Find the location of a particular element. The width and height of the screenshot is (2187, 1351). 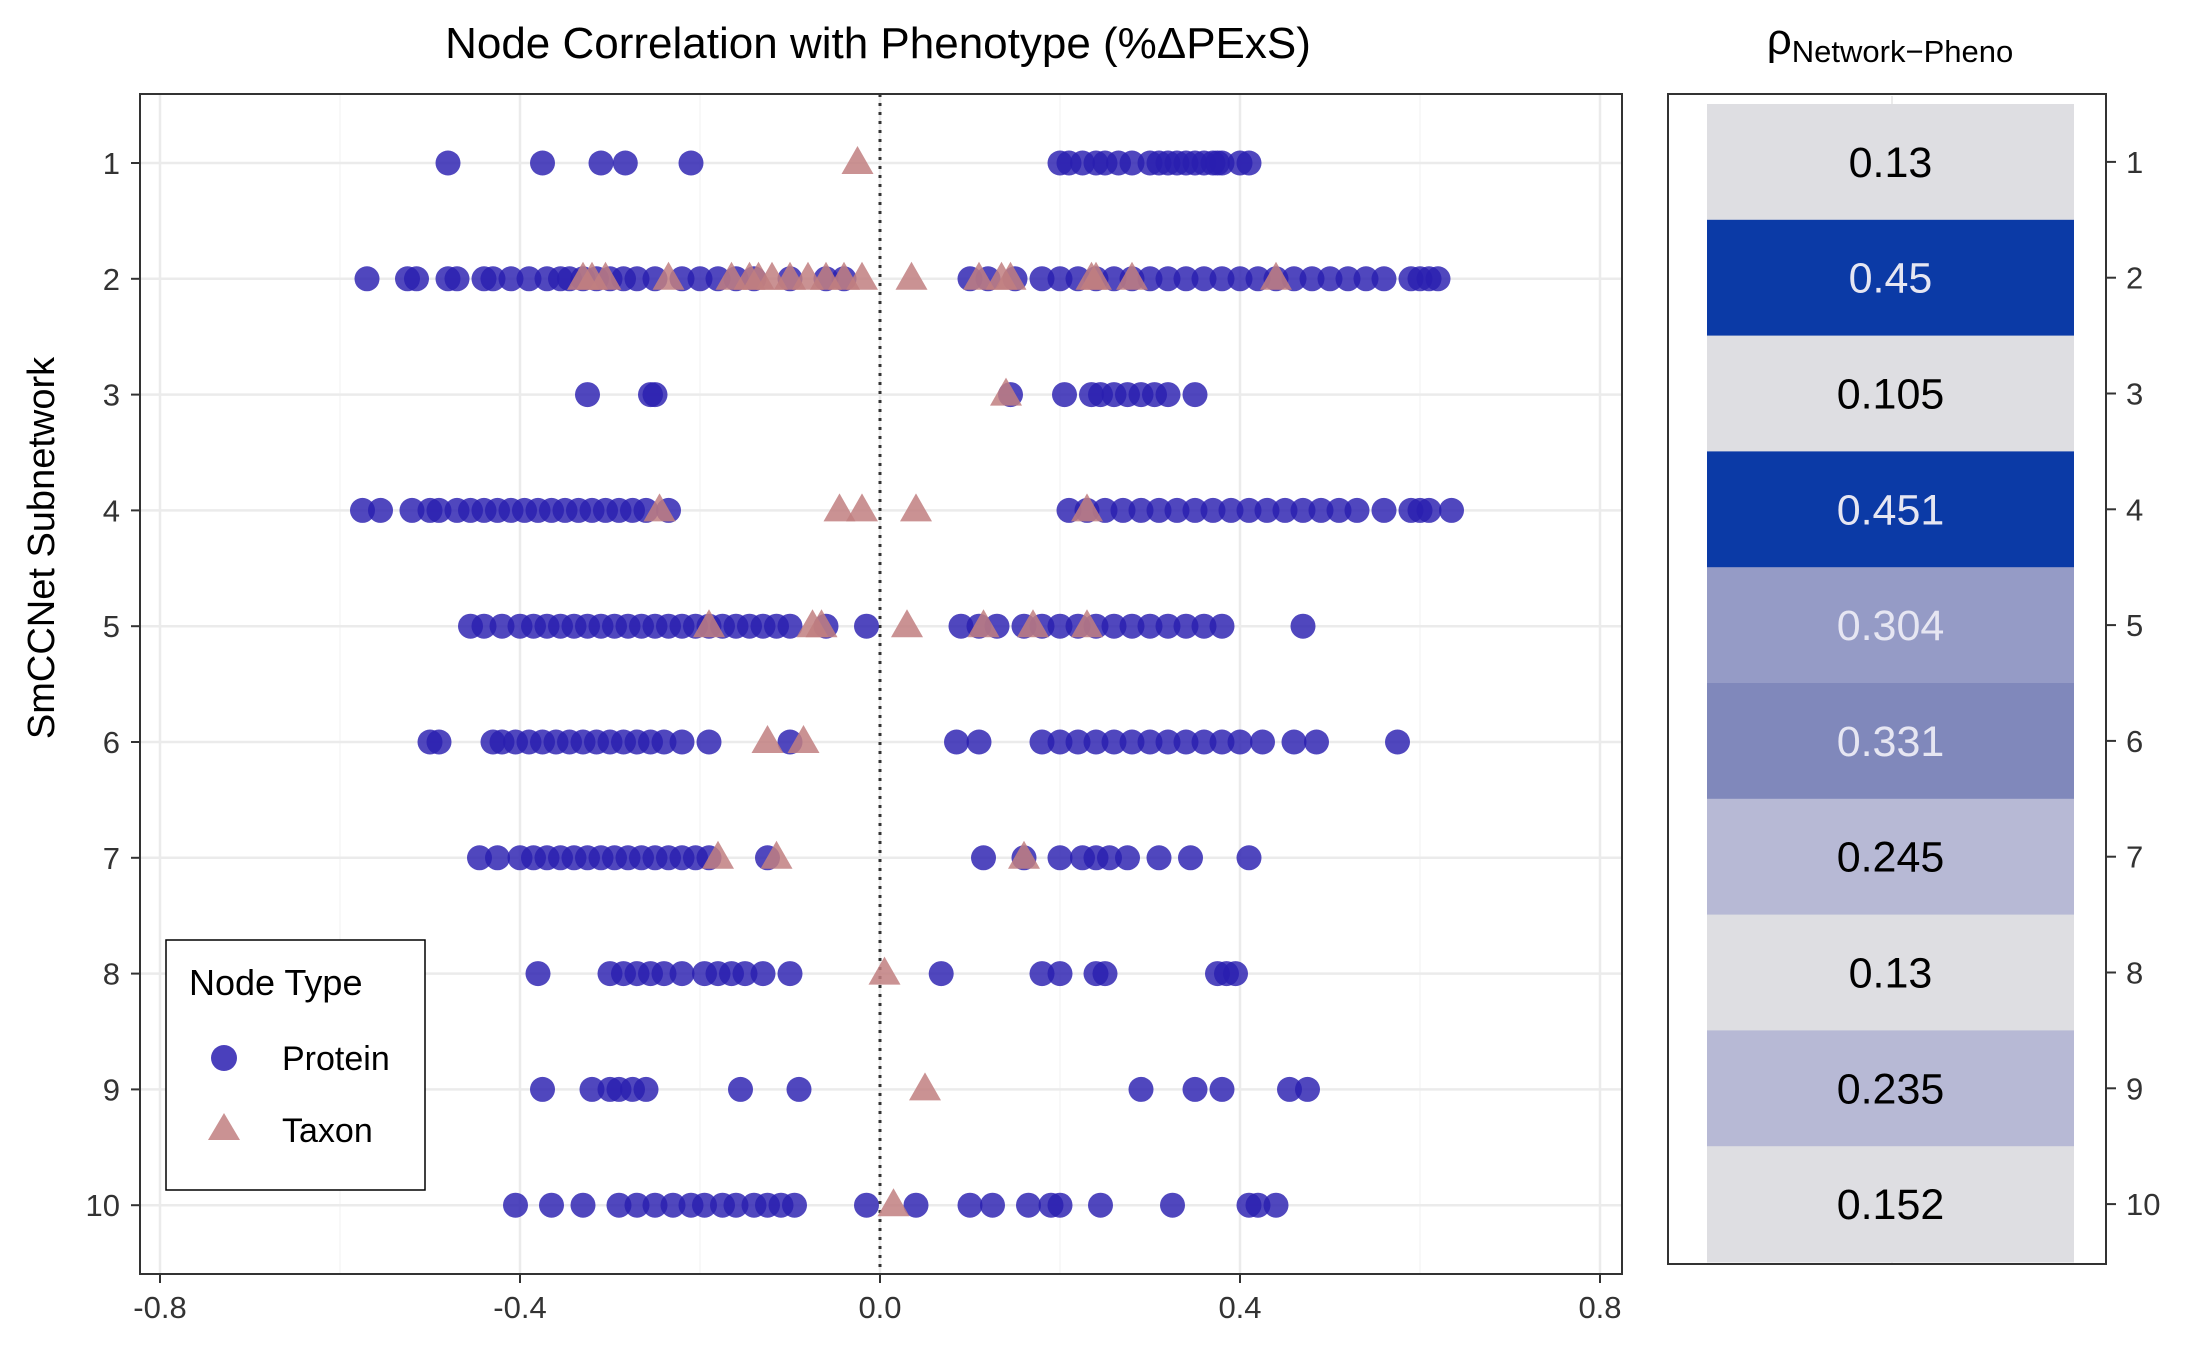

heatmap-tick-label: 5 is located at coordinates (2134, 625).